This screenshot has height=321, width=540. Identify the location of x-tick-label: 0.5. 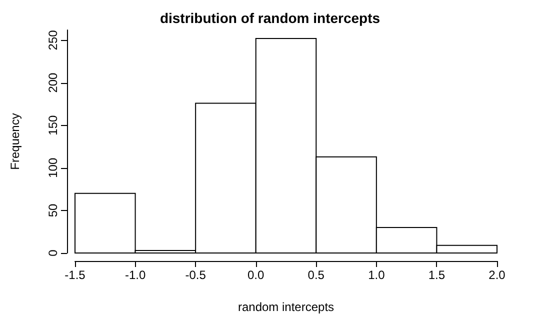
(316, 275).